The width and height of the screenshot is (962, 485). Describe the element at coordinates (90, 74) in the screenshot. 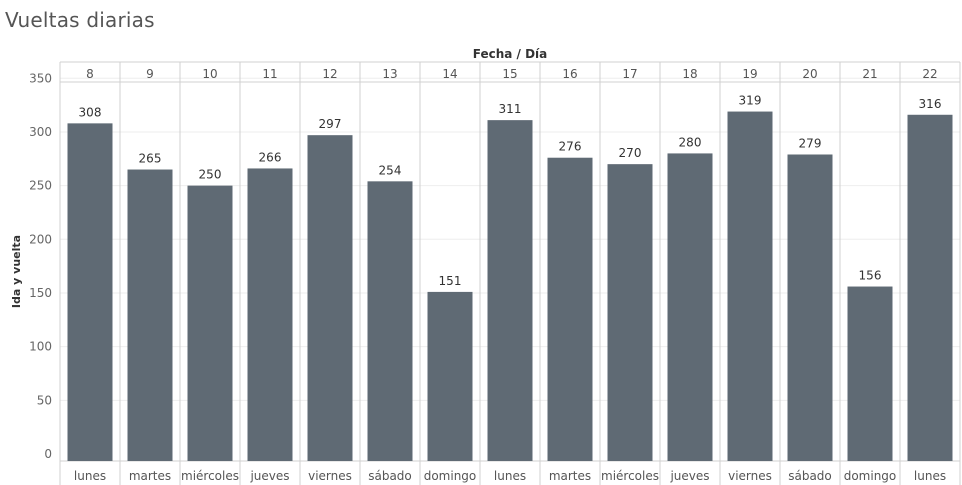

I see `date-header-label: 8` at that location.